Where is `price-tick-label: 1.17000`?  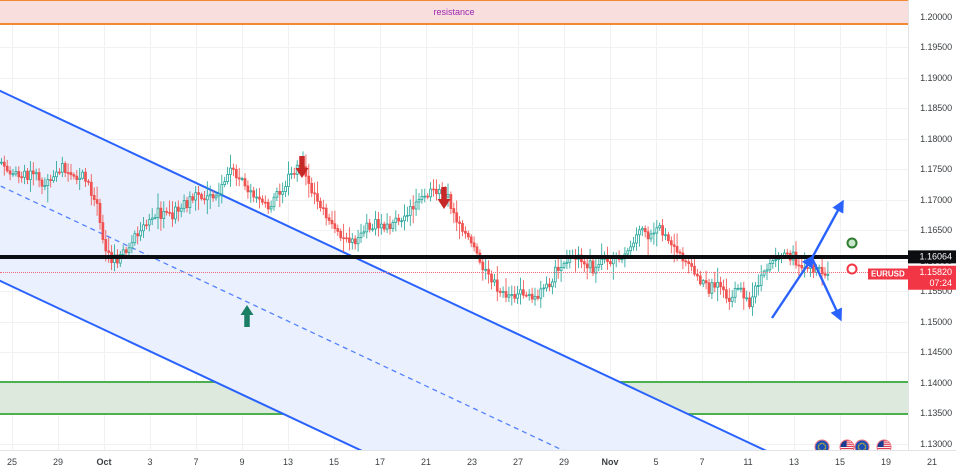 price-tick-label: 1.17000 is located at coordinates (936, 200).